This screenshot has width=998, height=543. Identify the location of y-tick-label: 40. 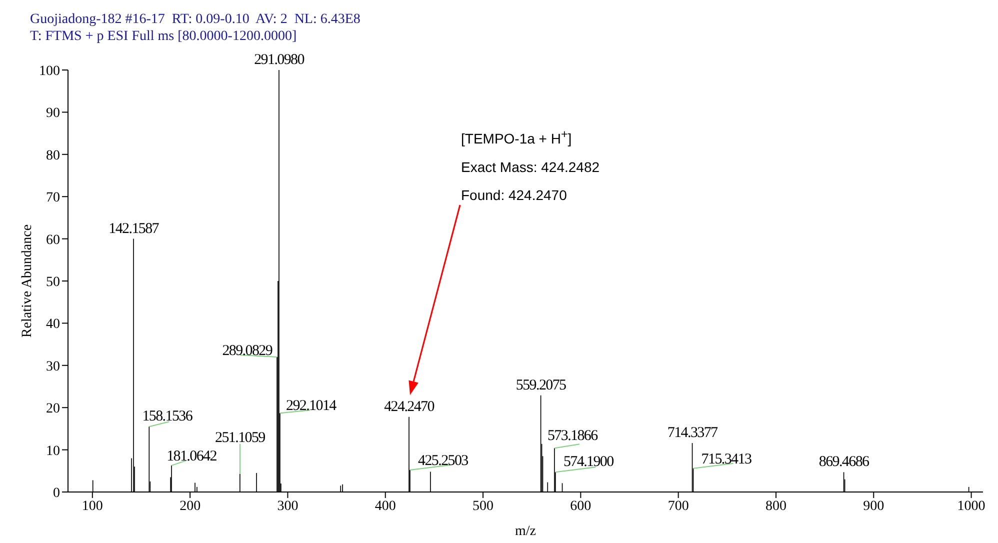
(53, 324).